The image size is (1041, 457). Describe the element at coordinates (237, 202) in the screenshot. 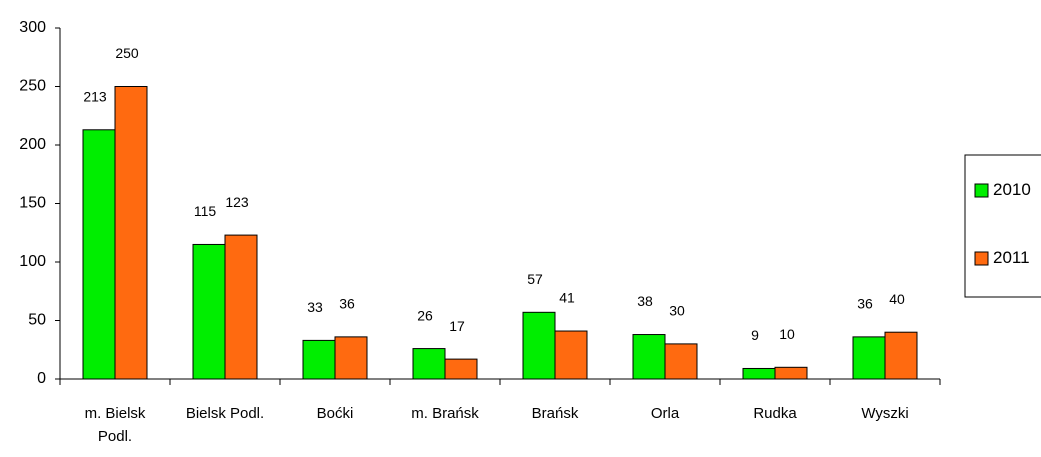

I see `value-label: 123` at that location.